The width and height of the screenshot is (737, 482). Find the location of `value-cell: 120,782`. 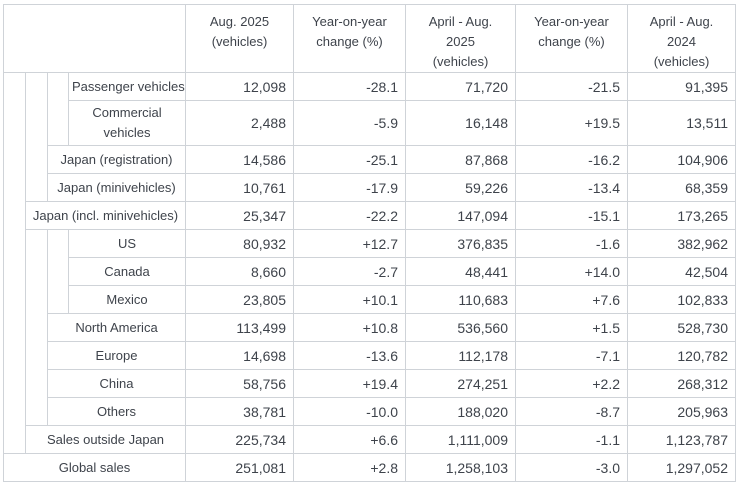

value-cell: 120,782 is located at coordinates (681, 355).